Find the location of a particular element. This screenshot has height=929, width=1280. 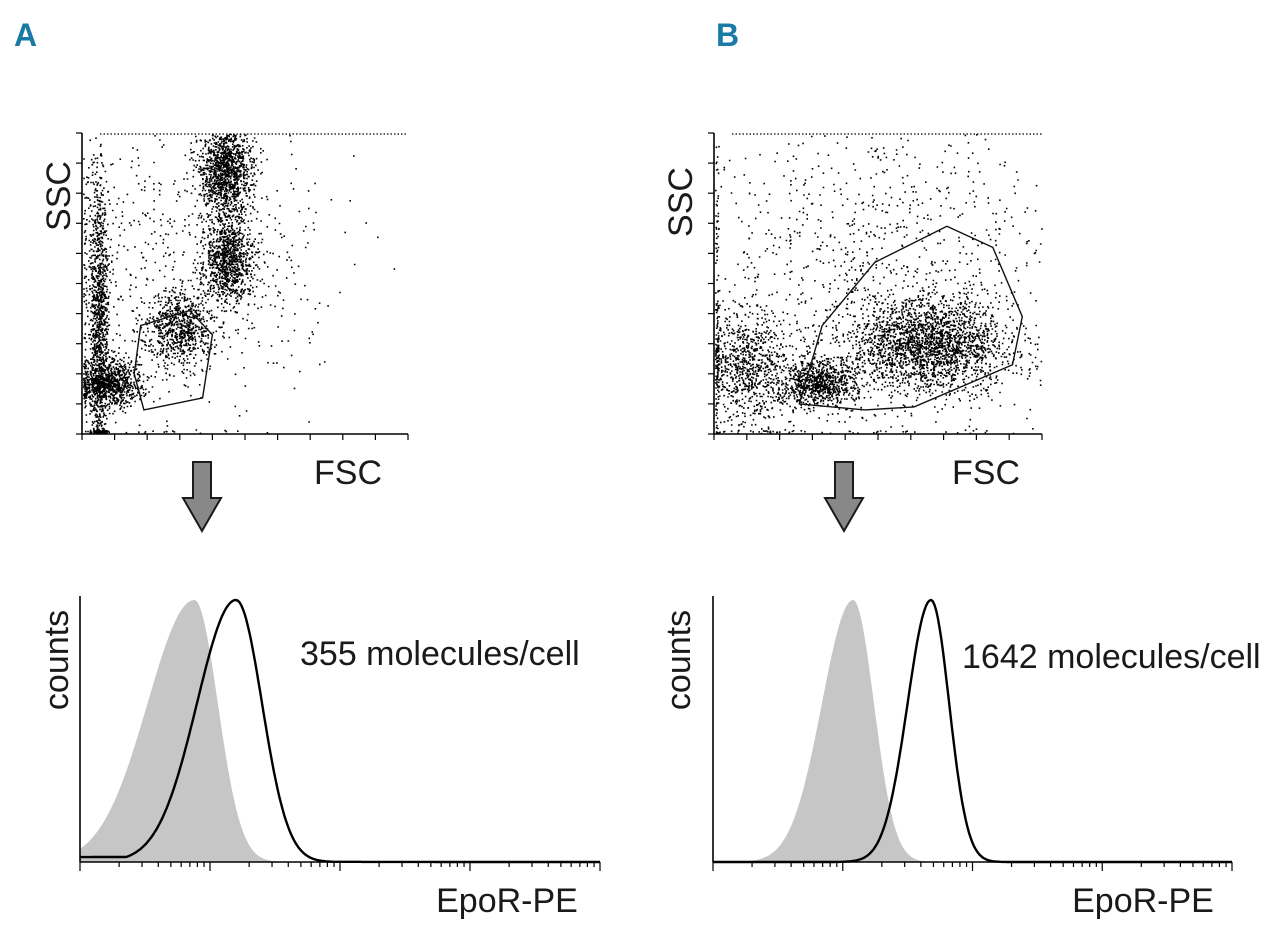

histogram-a-ticks is located at coordinates (340, 866).